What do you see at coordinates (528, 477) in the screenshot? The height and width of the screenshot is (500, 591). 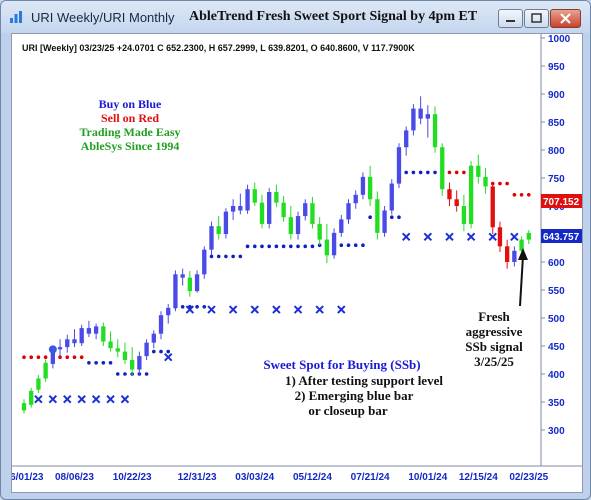 I see `x-tick-label: 02/23/25` at bounding box center [528, 477].